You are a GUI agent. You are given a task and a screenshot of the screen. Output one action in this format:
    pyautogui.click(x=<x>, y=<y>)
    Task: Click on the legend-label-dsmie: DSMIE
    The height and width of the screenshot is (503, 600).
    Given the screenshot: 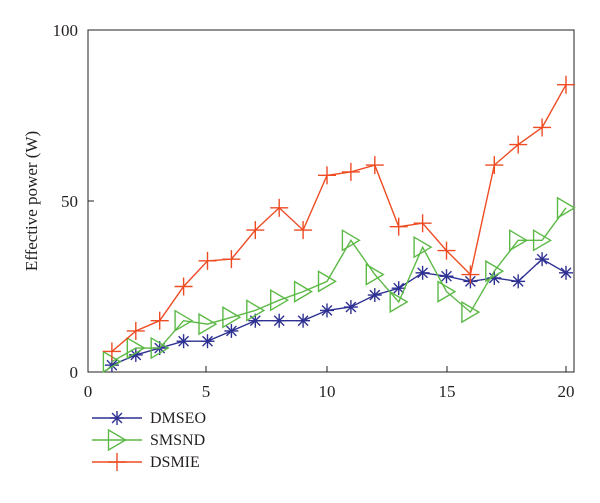 What is the action you would take?
    pyautogui.click(x=175, y=462)
    